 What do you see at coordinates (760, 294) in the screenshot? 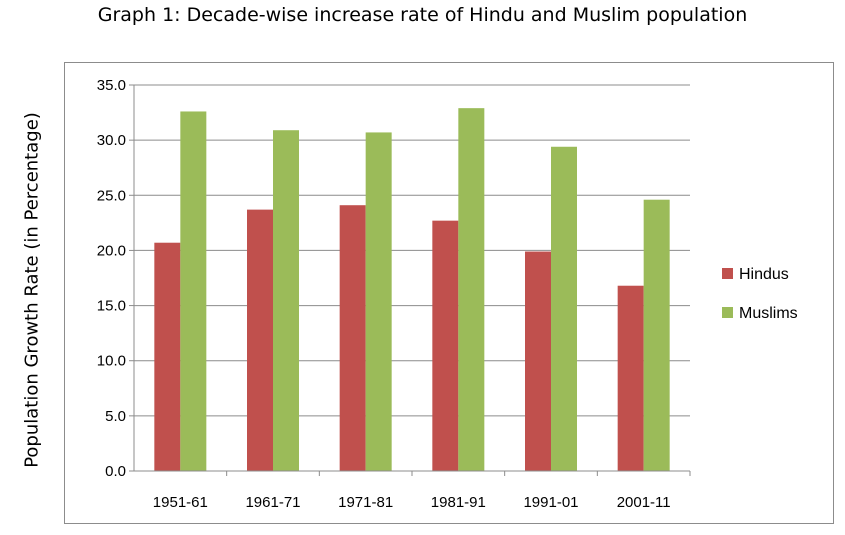
I see `legend: Hindus Muslims` at bounding box center [760, 294].